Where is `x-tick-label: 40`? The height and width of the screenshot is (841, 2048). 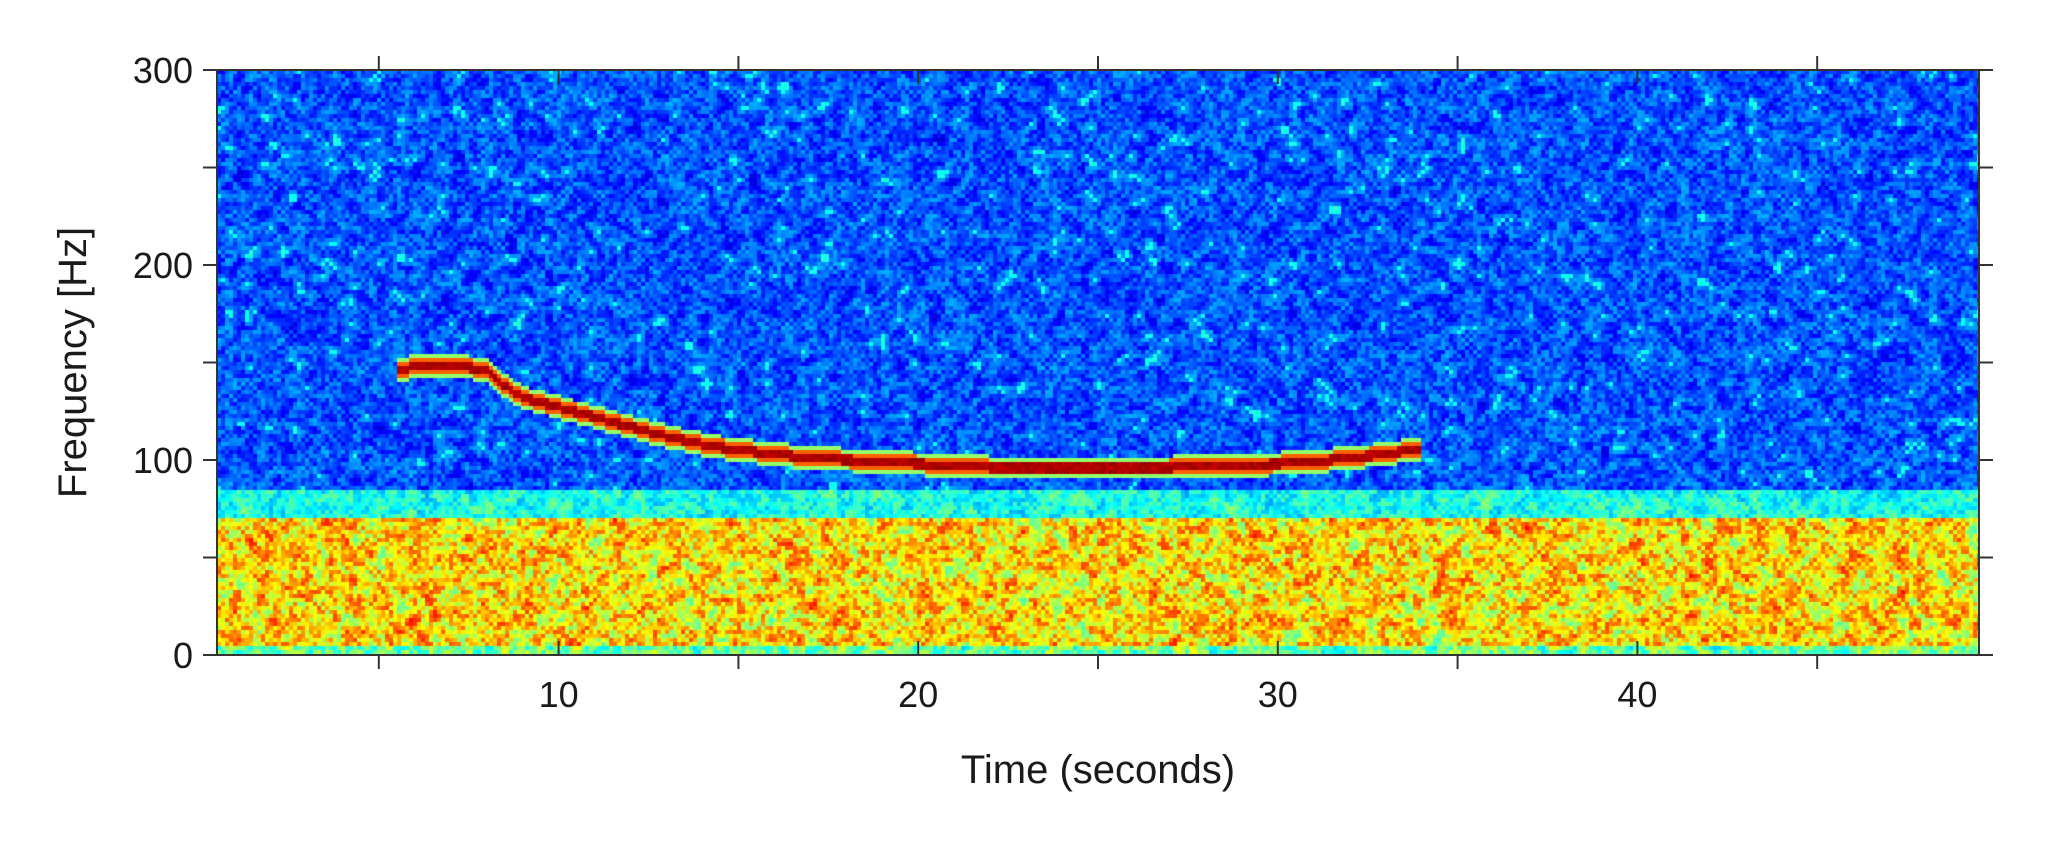 x-tick-label: 40 is located at coordinates (1637, 694).